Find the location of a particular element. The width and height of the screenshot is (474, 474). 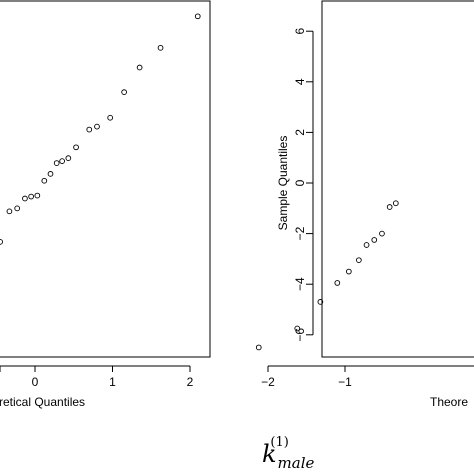

caption-formula: kmale (1) is located at coordinates (288, 453).